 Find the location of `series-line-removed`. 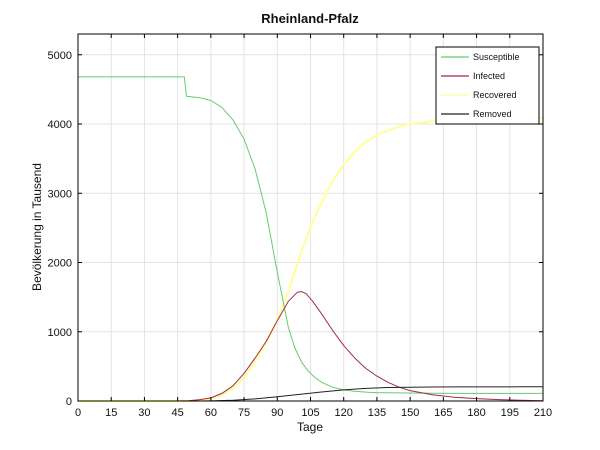

series-line-removed is located at coordinates (310, 394).